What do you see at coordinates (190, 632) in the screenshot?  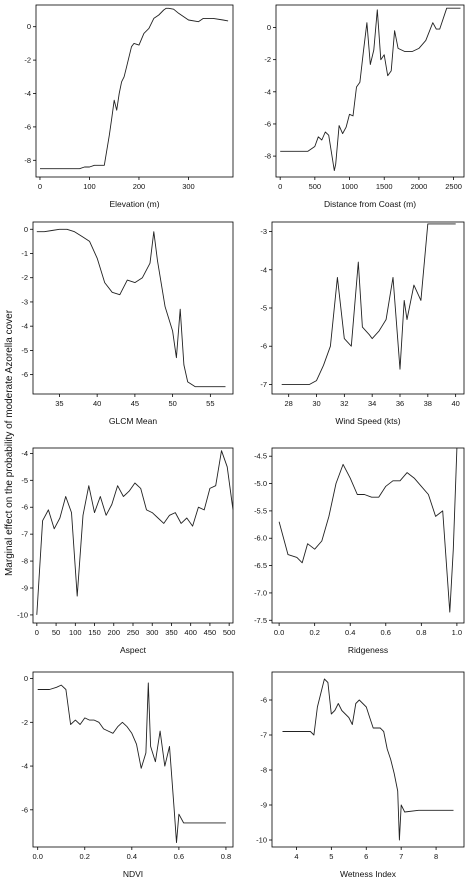 I see `x-tick-label: 400` at bounding box center [190, 632].